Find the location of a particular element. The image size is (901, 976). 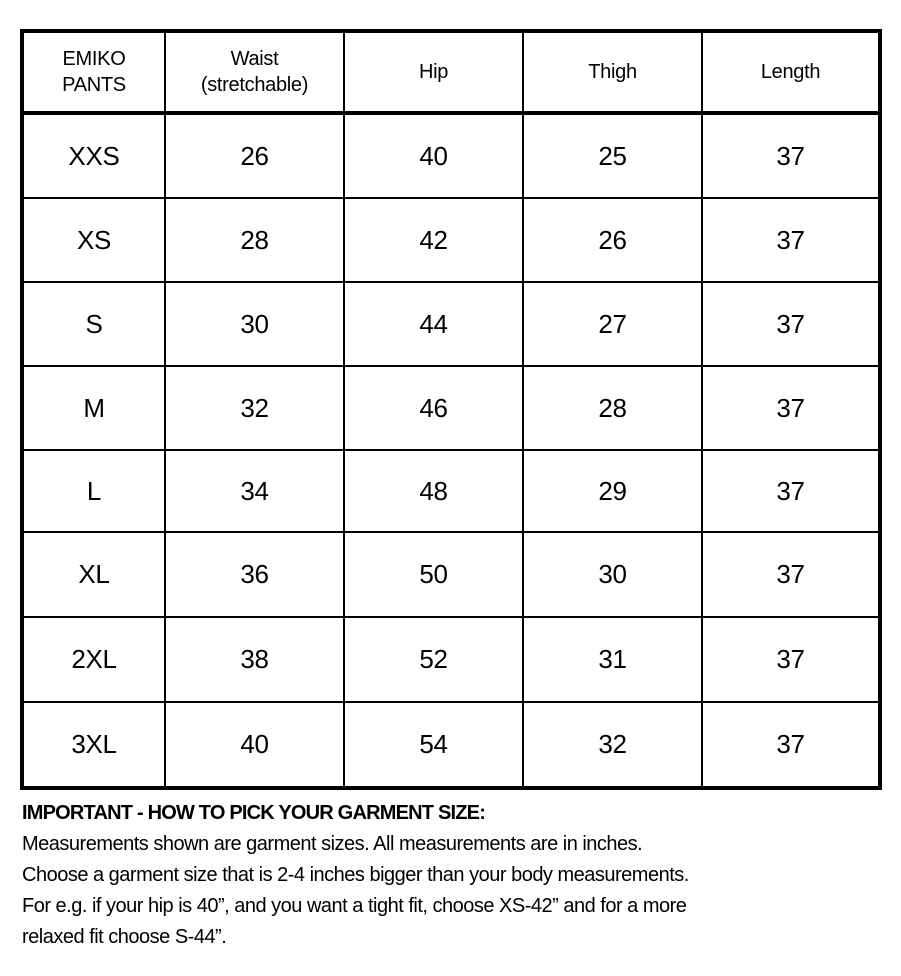

measurement-cell: 44 is located at coordinates (433, 324).